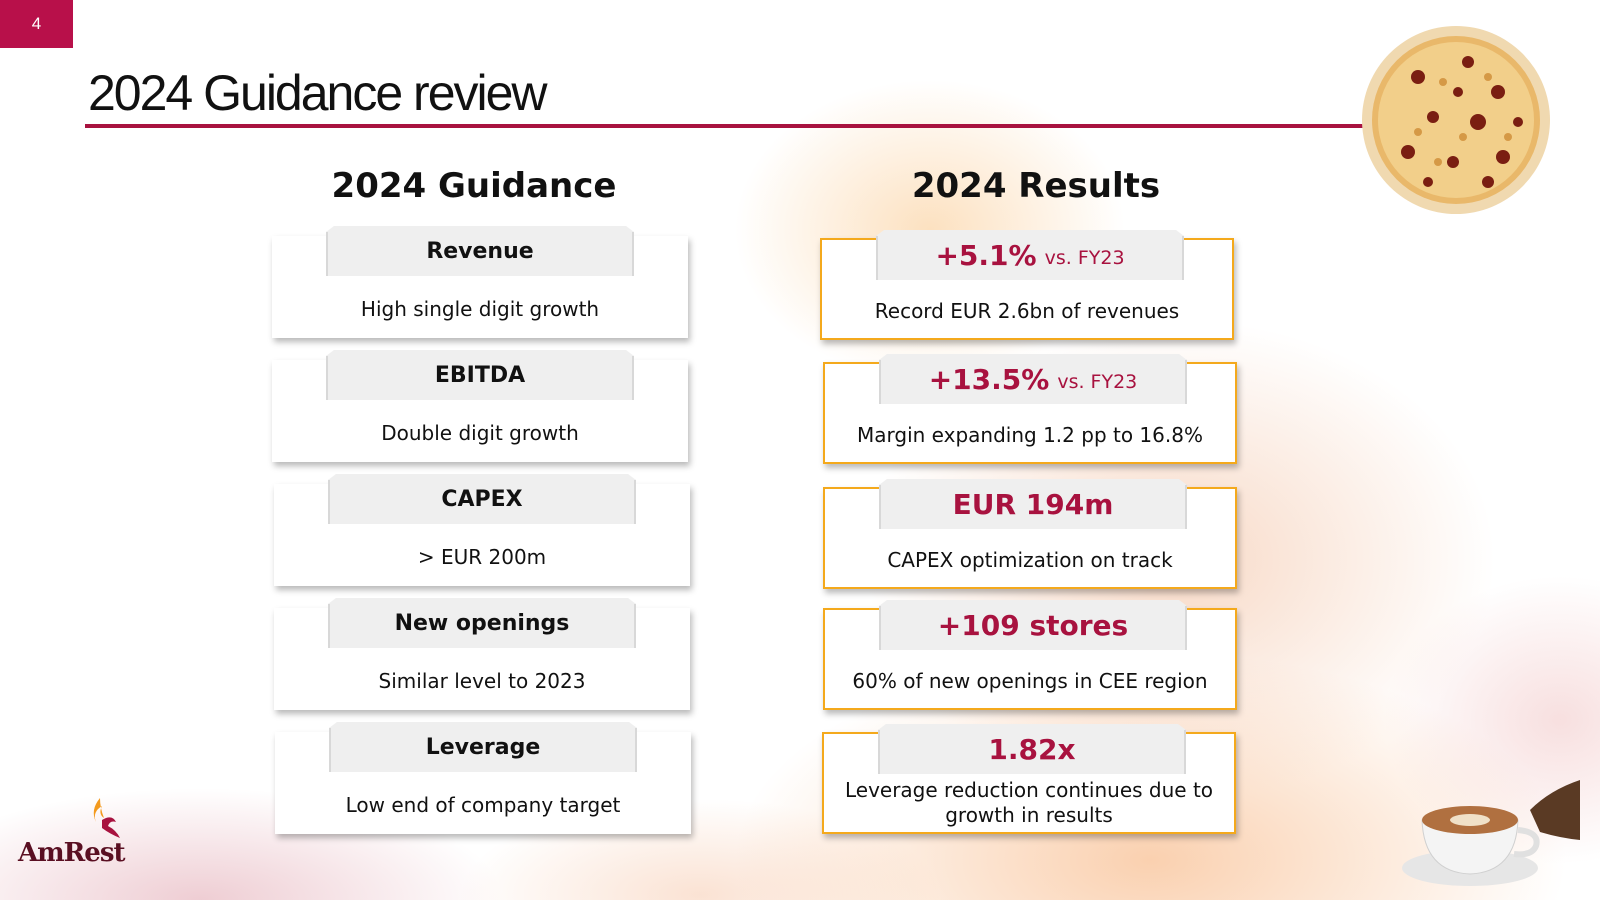  What do you see at coordinates (483, 747) in the screenshot?
I see `guidance-card-label: Leverage` at bounding box center [483, 747].